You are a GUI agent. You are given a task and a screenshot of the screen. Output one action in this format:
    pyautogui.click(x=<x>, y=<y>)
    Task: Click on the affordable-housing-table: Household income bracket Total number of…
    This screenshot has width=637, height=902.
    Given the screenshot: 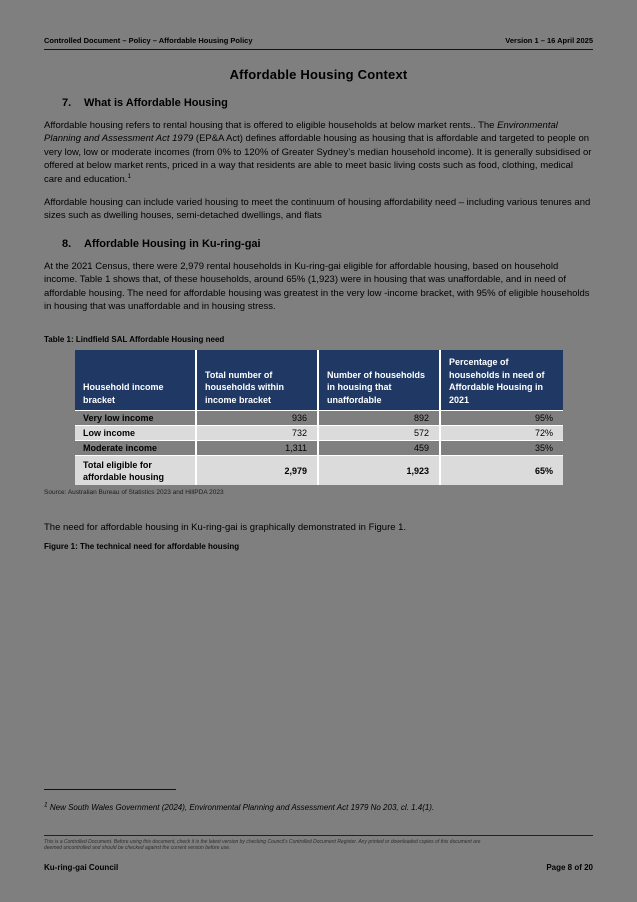 What is the action you would take?
    pyautogui.click(x=319, y=418)
    